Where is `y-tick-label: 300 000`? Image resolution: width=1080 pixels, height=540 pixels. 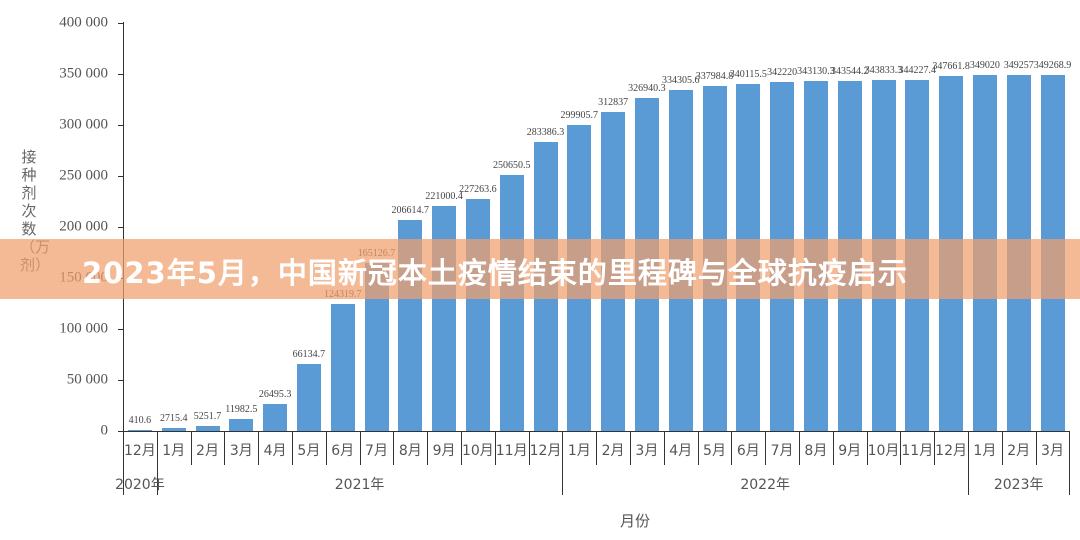 y-tick-label: 300 000 is located at coordinates (83, 124).